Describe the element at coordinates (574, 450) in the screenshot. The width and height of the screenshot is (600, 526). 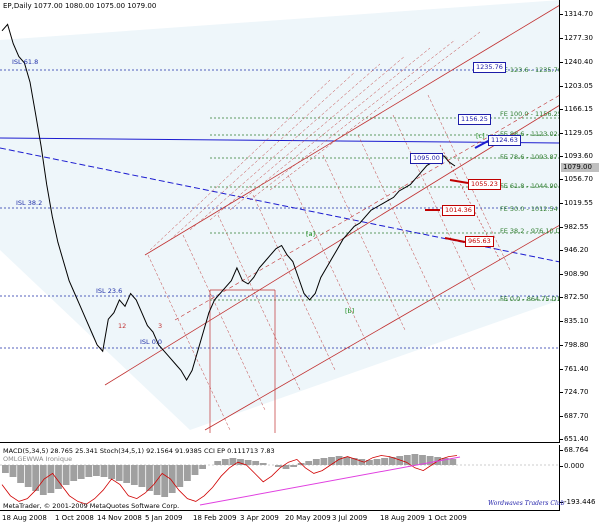
I see `osc-tick-label: 68.764` at that location.